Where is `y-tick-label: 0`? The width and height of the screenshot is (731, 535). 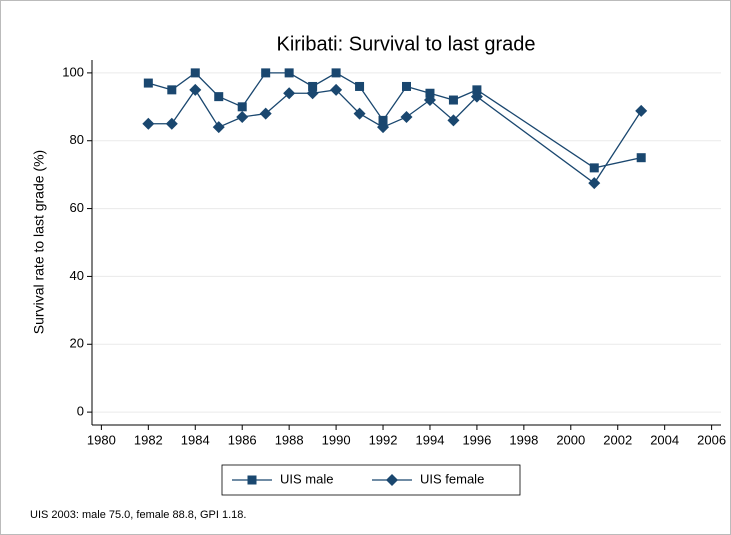
y-tick-label: 0 is located at coordinates (80, 411).